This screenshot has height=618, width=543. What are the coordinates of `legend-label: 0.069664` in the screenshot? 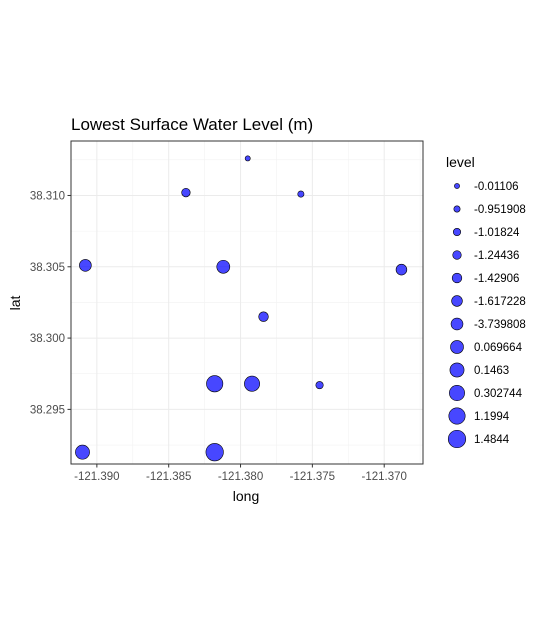 It's located at (498, 348).